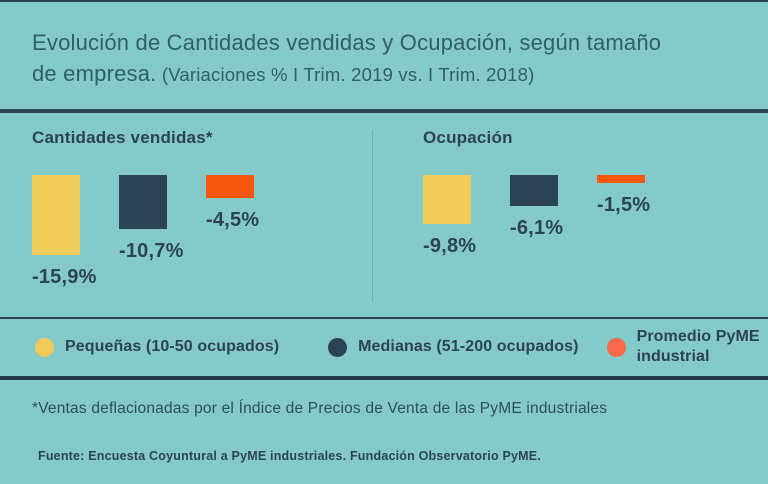  What do you see at coordinates (64, 277) in the screenshot?
I see `bar-value-label: -15,9%` at bounding box center [64, 277].